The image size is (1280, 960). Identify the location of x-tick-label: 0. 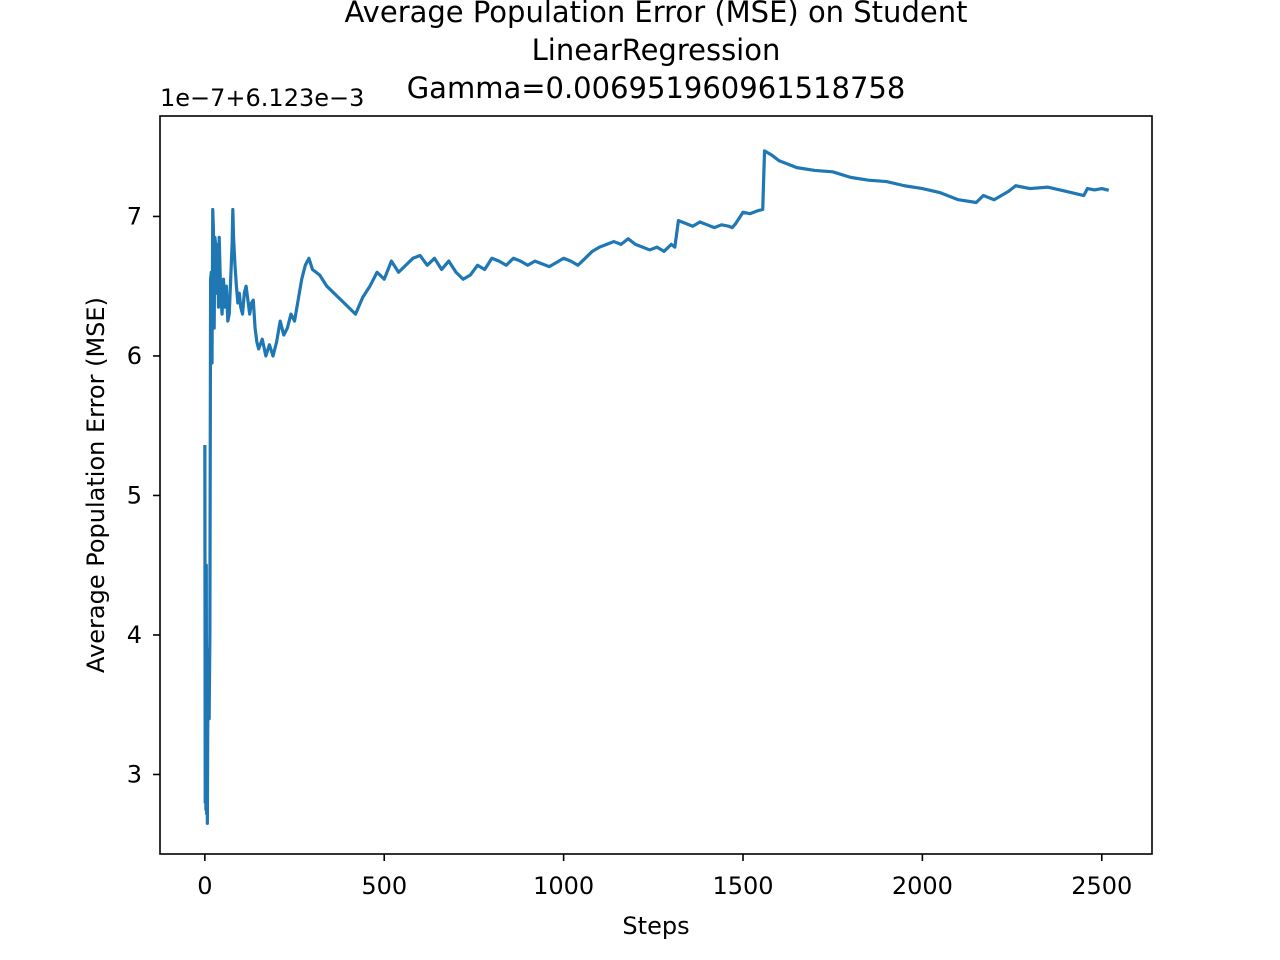
(204, 886).